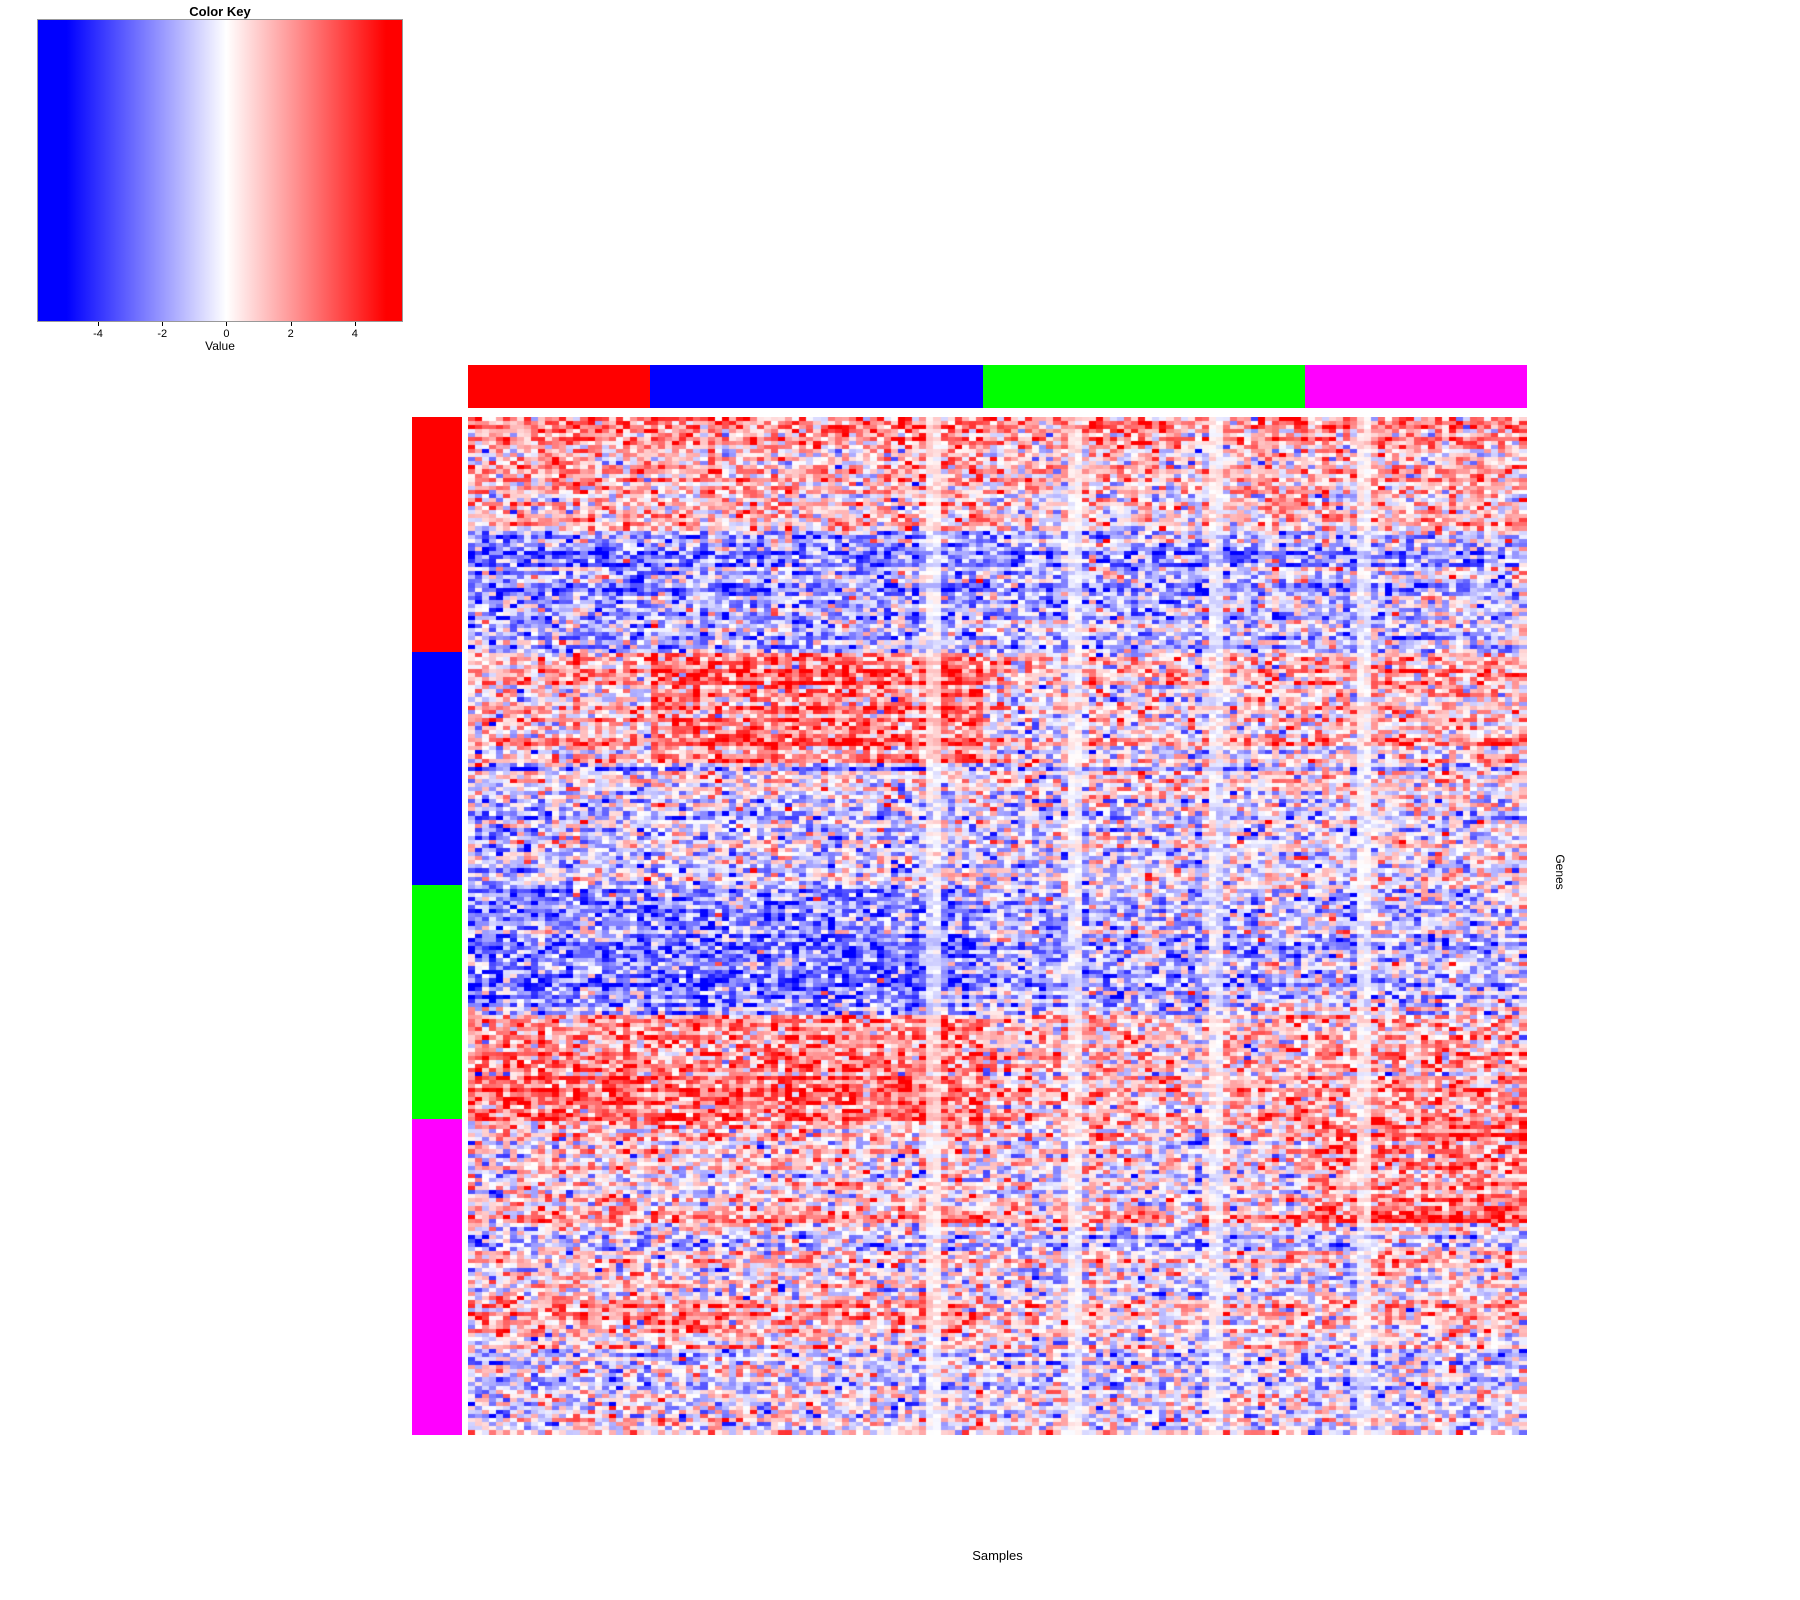 The image size is (1800, 1600). What do you see at coordinates (98, 334) in the screenshot?
I see `color-key-tick-label: -4` at bounding box center [98, 334].